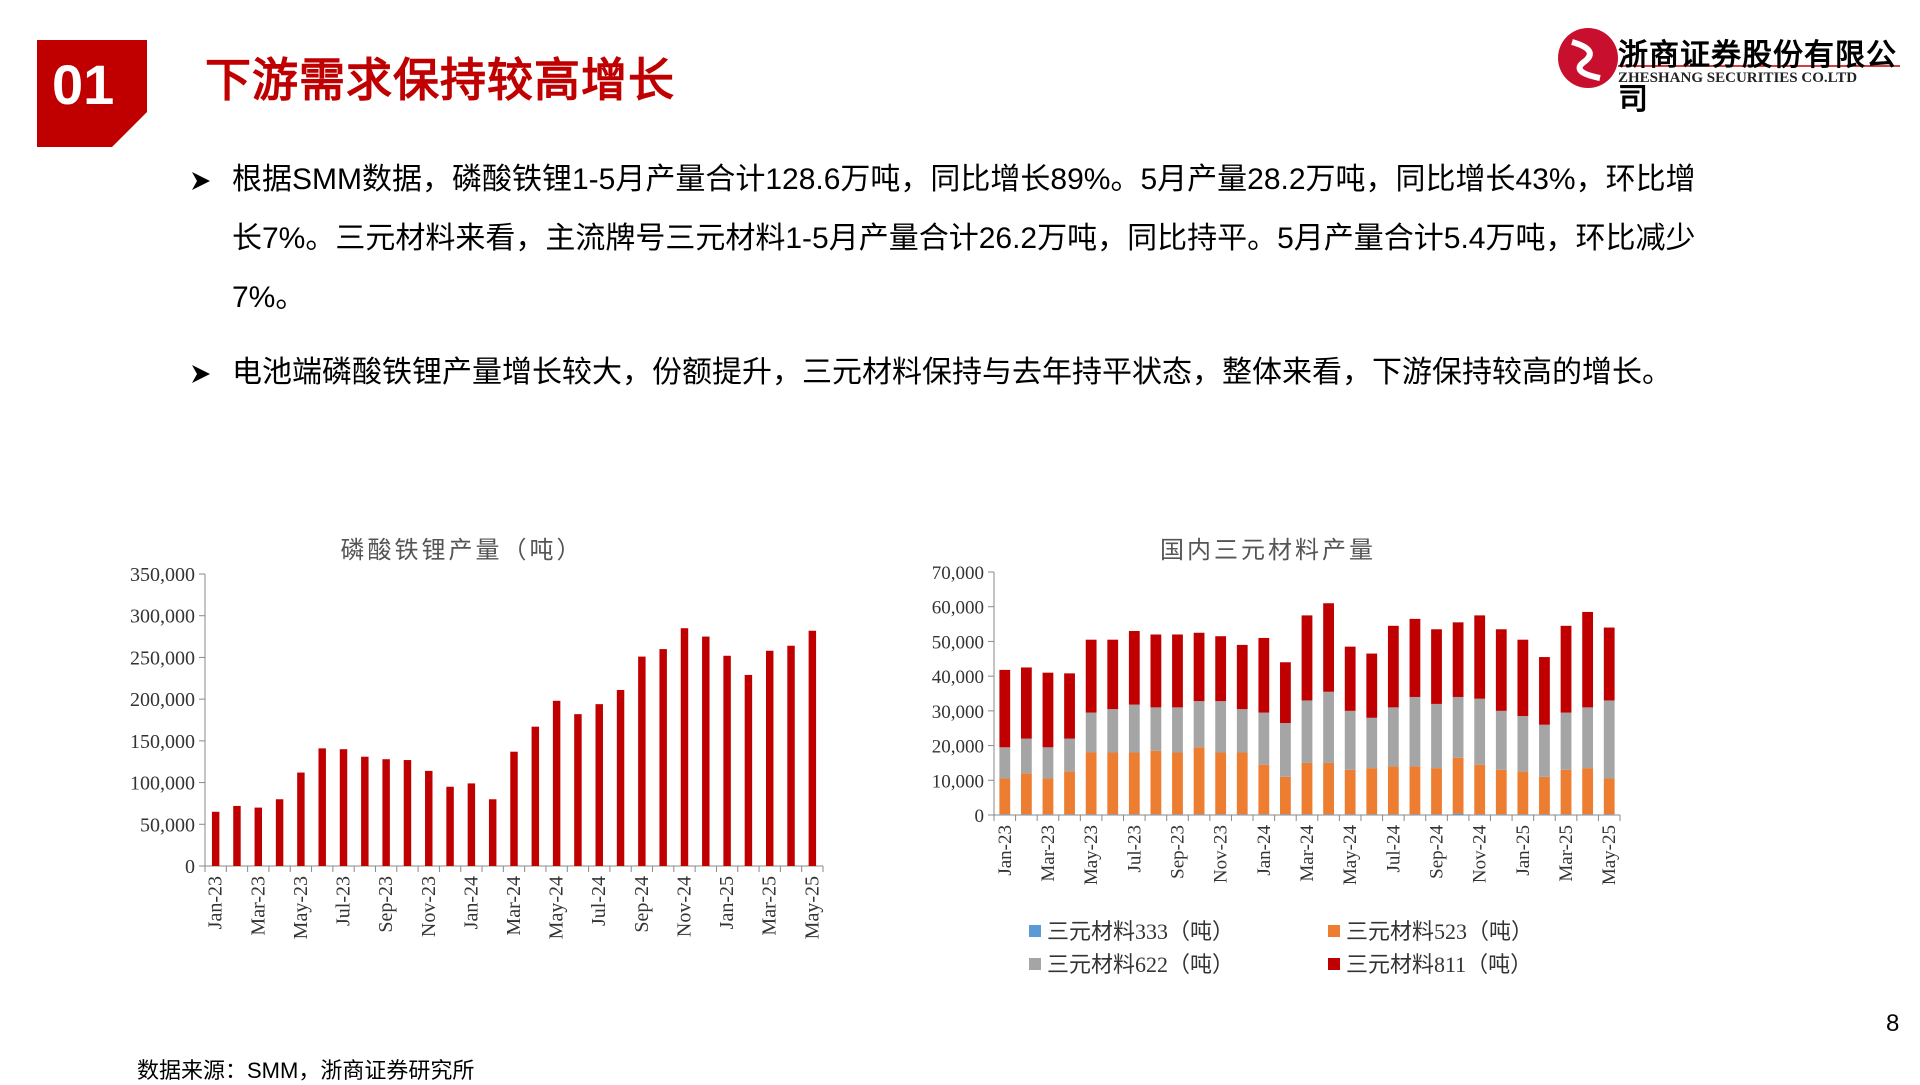 This screenshot has width=1920, height=1085. What do you see at coordinates (1268, 550) in the screenshot?
I see `chart-title: 国内三元材料产量` at bounding box center [1268, 550].